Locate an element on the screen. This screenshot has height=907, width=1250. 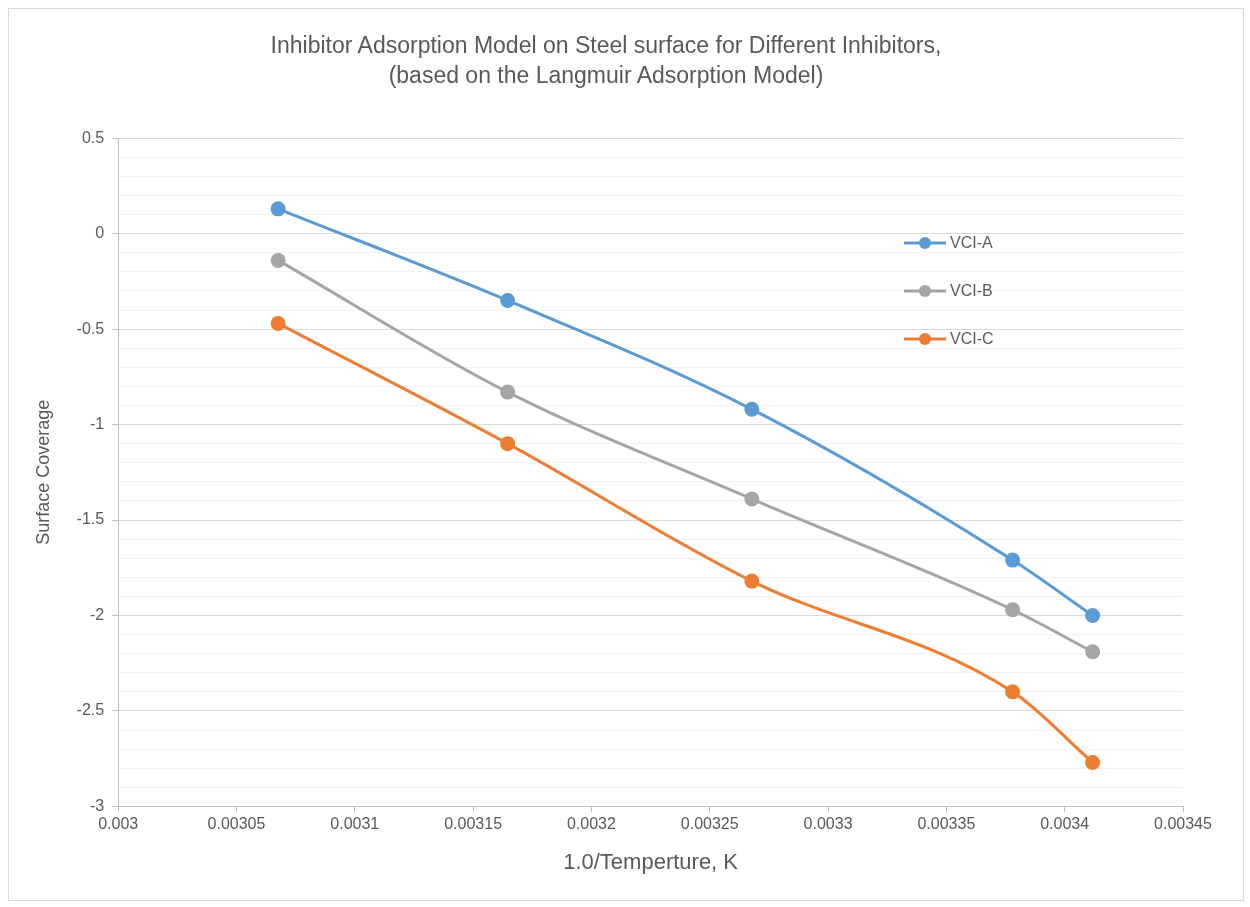
x-tick-label: 0.0032 is located at coordinates (591, 824).